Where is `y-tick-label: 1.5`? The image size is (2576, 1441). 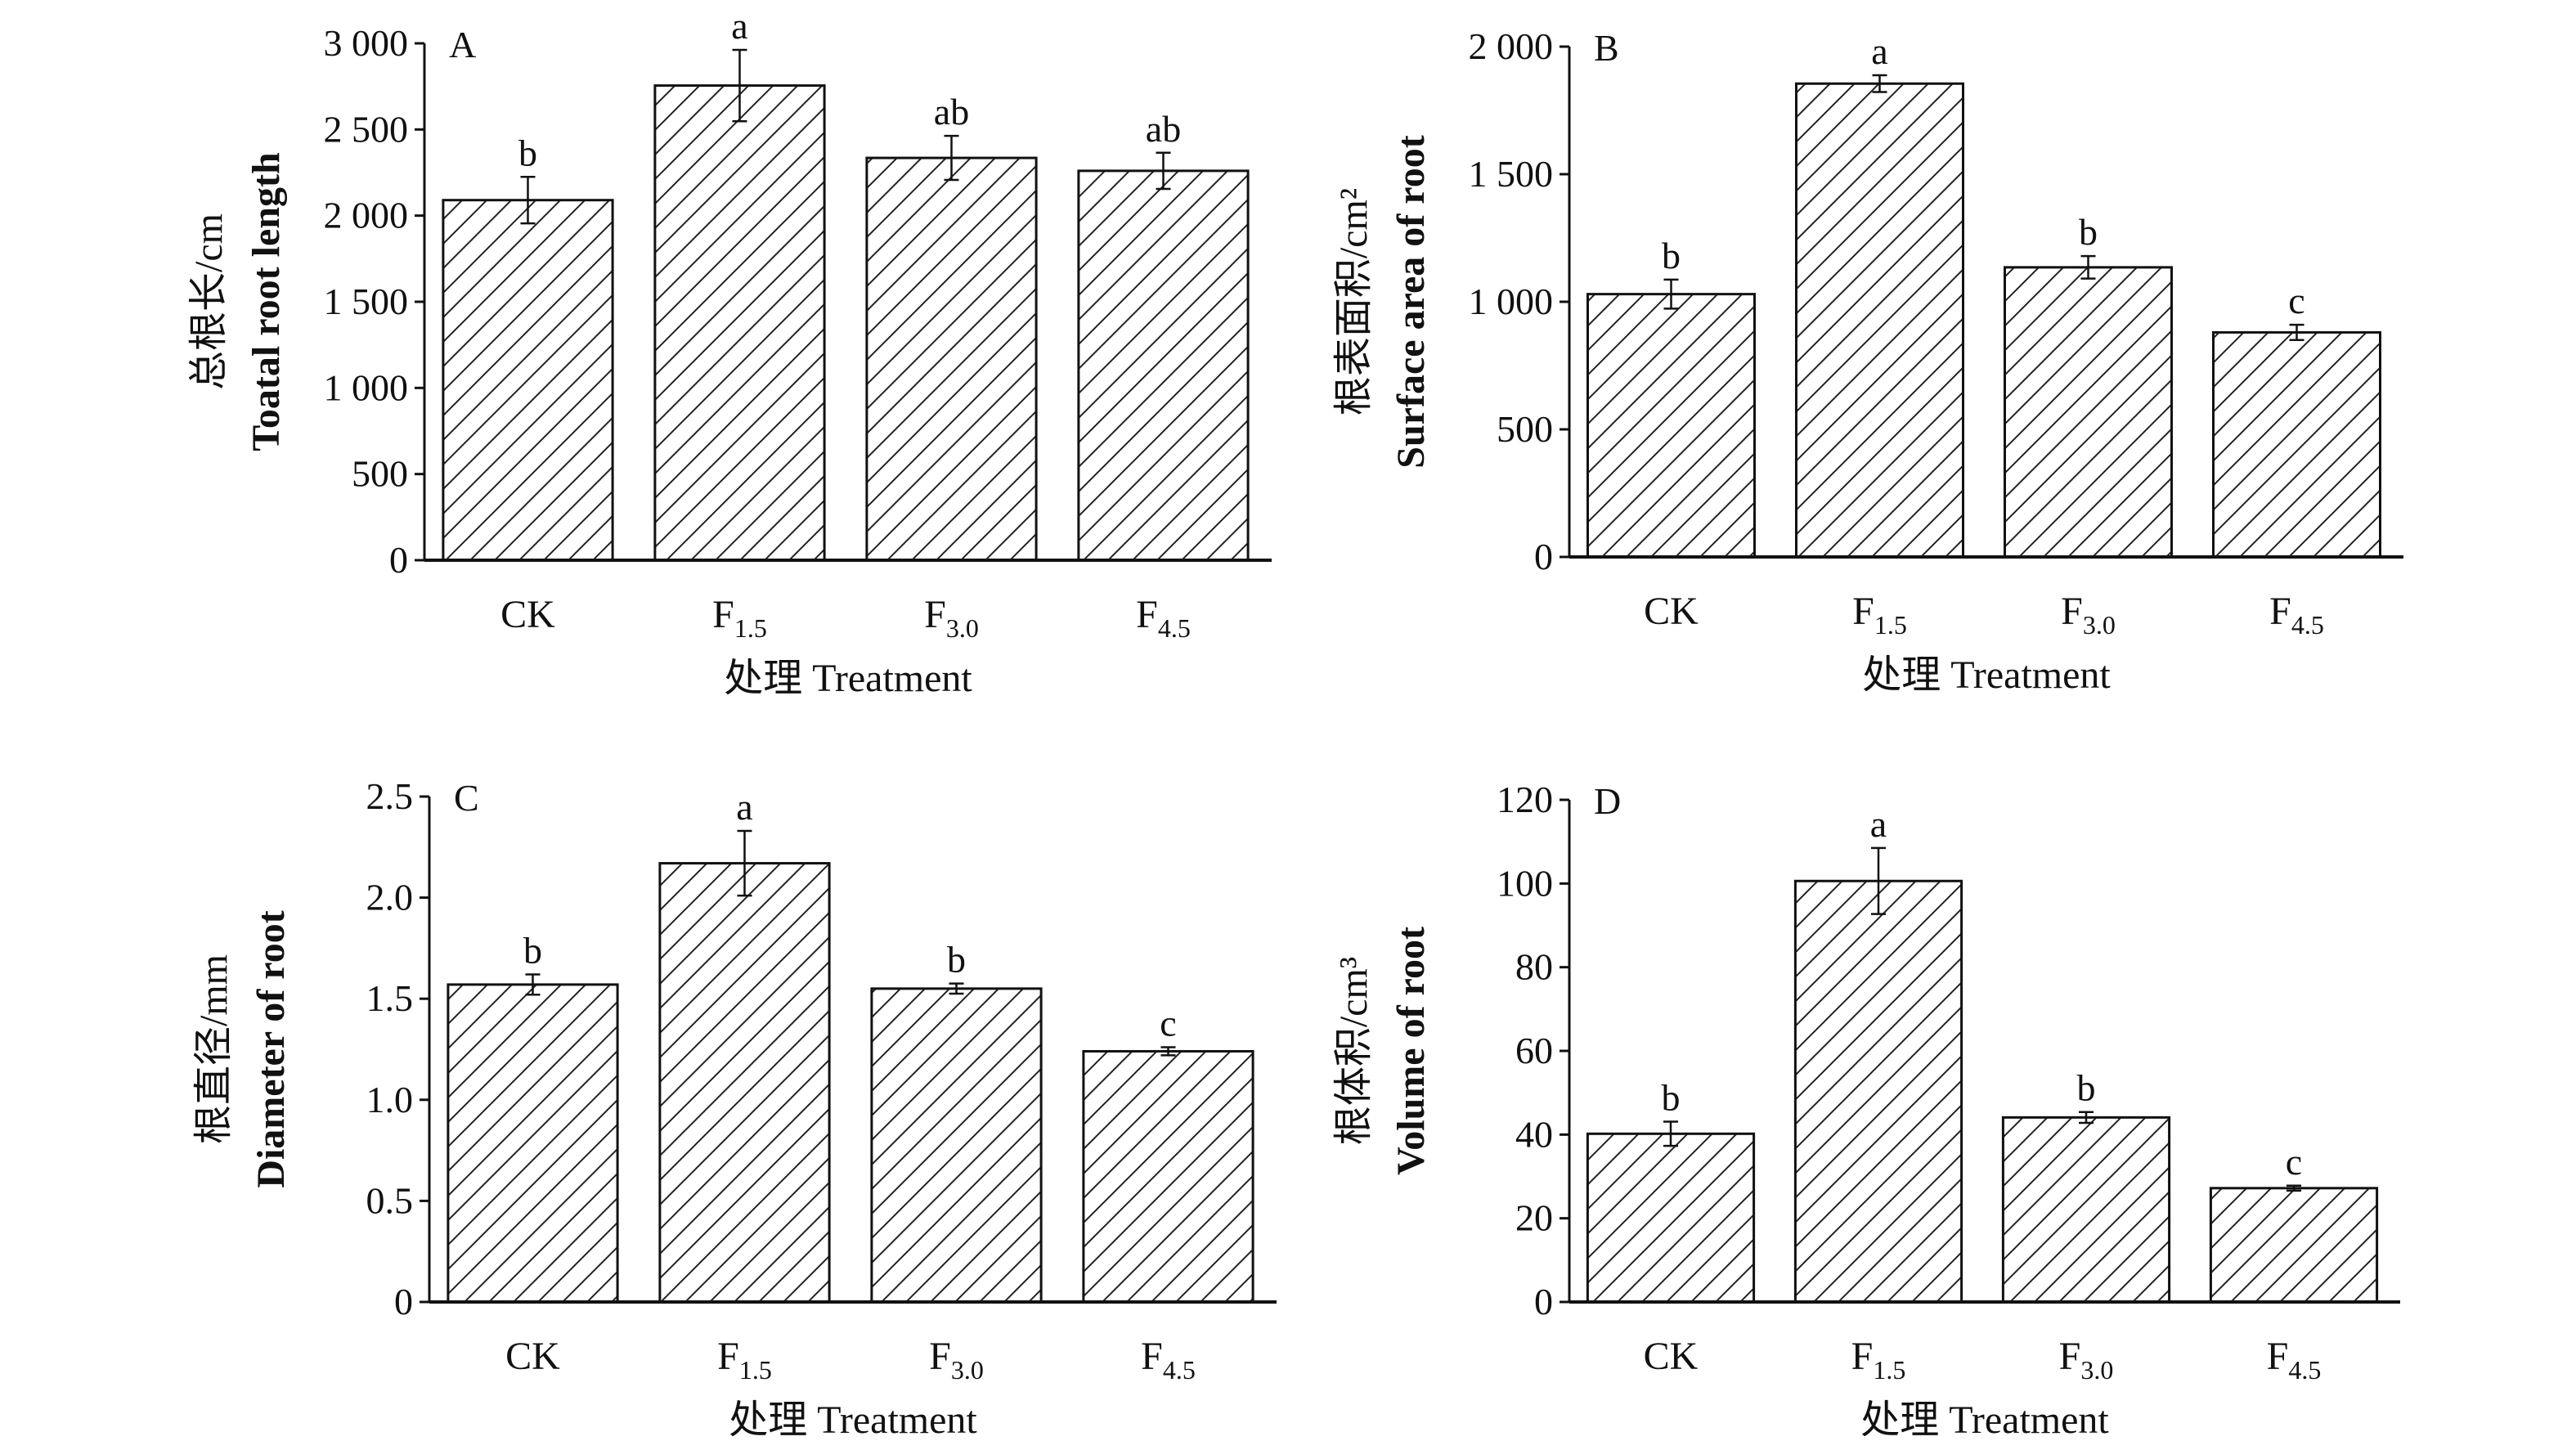 y-tick-label: 1.5 is located at coordinates (390, 998).